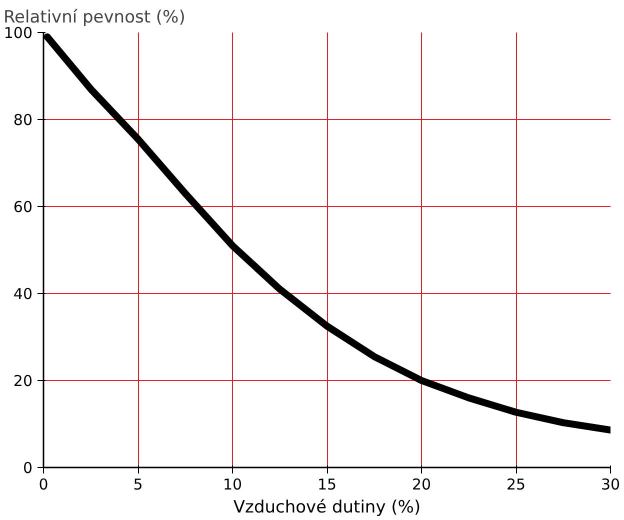 The image size is (624, 520). What do you see at coordinates (43, 485) in the screenshot?
I see `x-tick-label: 0` at bounding box center [43, 485].